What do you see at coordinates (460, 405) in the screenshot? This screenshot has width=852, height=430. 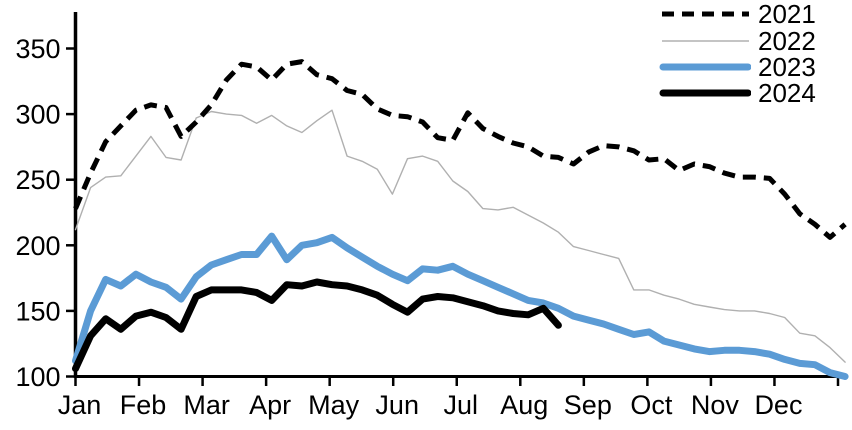 I see `x-tick-label: Jul` at bounding box center [460, 405].